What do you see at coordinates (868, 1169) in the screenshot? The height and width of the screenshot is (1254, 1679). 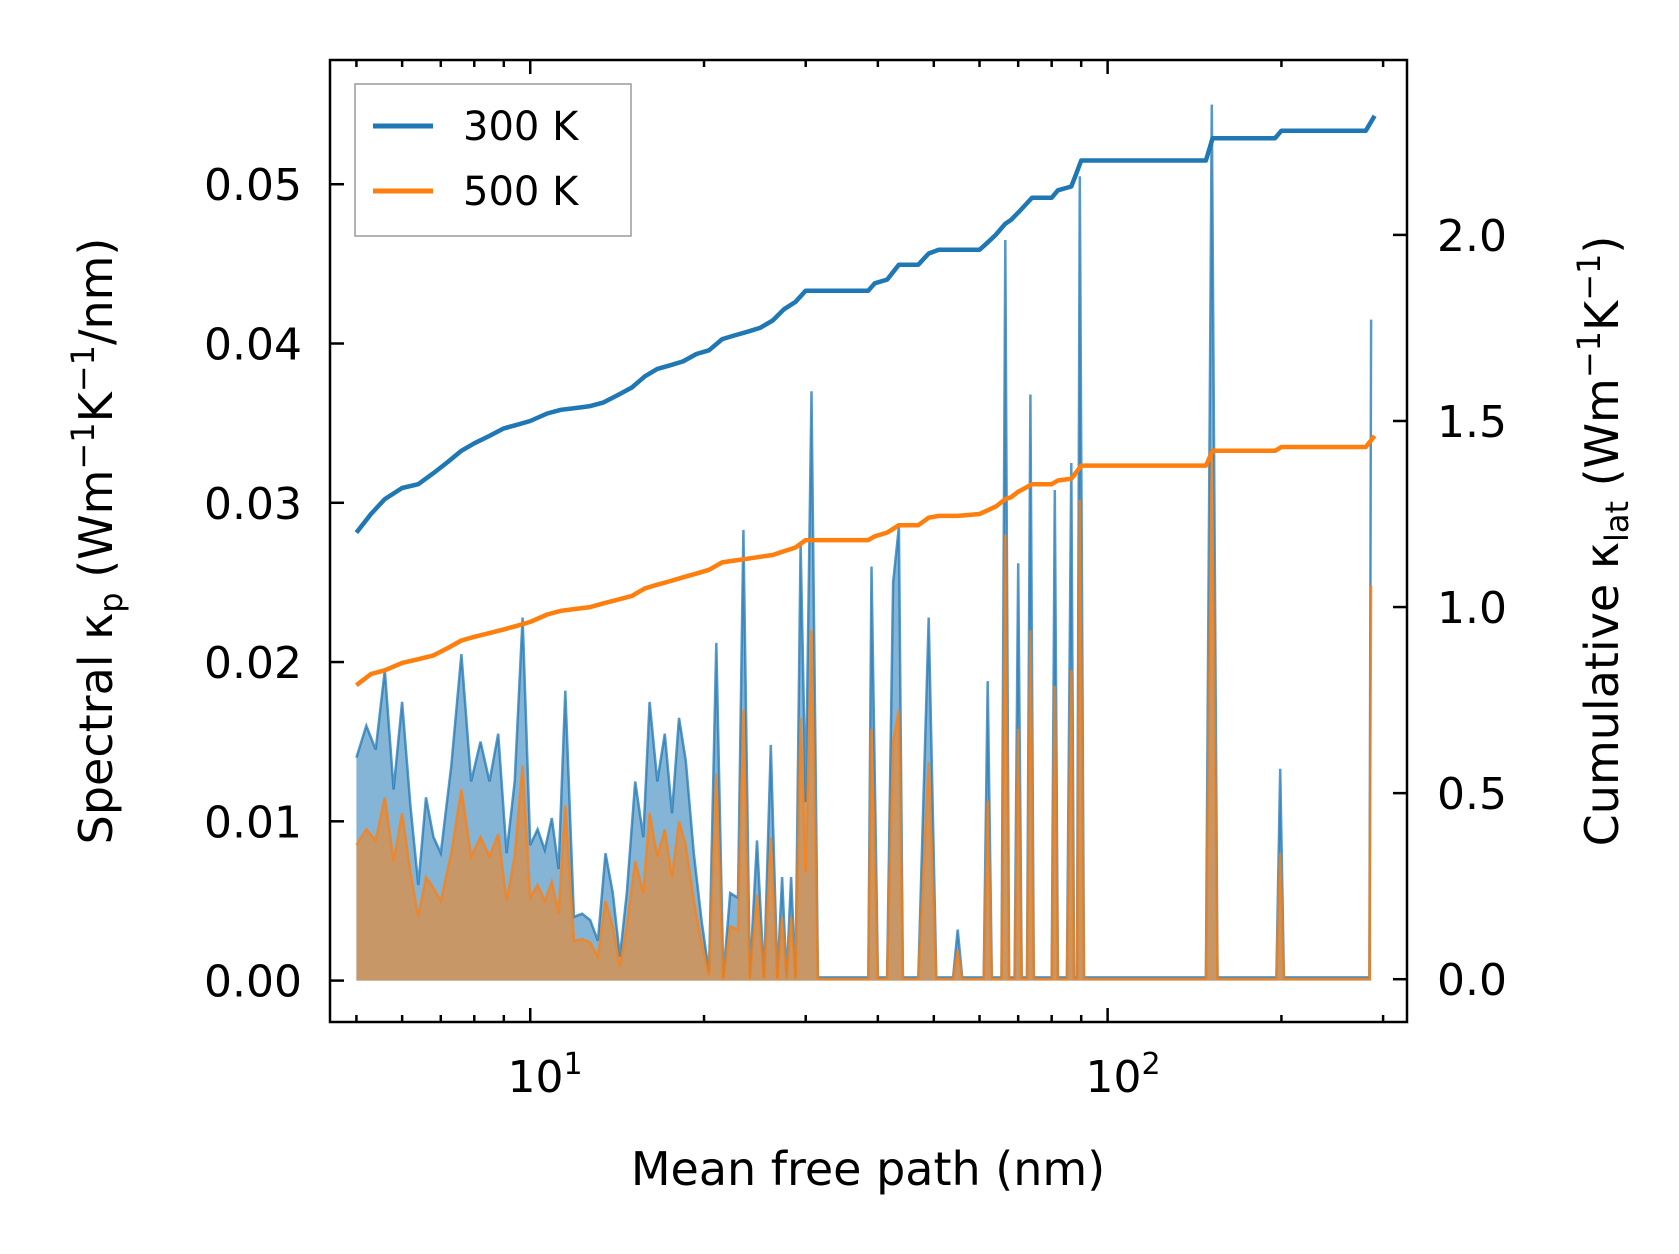 I see `x-axis-label: Mean free path (nm)` at bounding box center [868, 1169].